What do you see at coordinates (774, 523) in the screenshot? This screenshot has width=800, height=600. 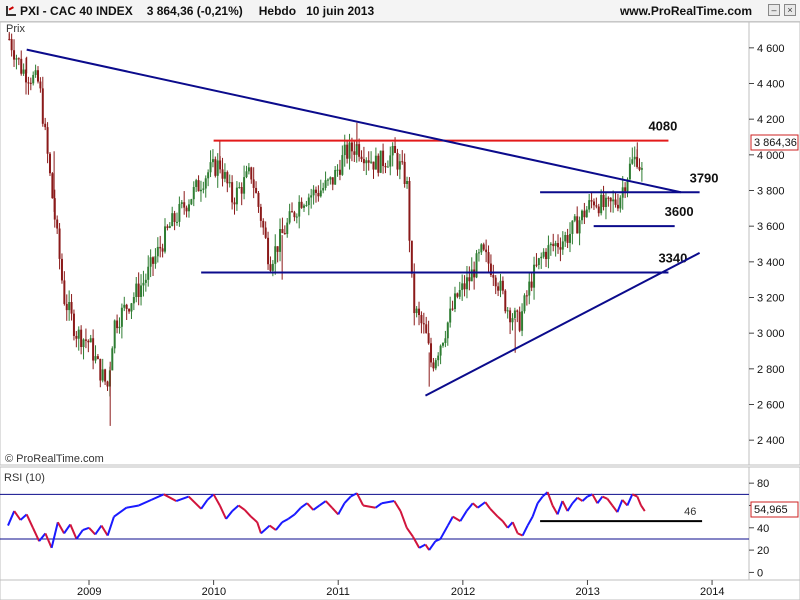 I see `rsi-scale` at bounding box center [774, 523].